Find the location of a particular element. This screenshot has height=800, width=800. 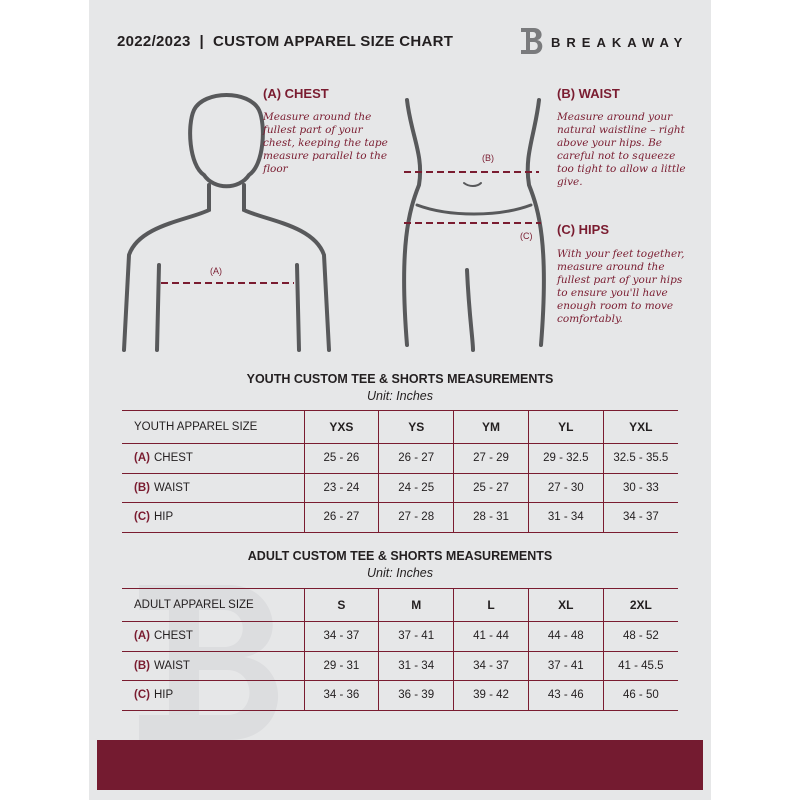

brand-logo-icon is located at coordinates (532, 41).